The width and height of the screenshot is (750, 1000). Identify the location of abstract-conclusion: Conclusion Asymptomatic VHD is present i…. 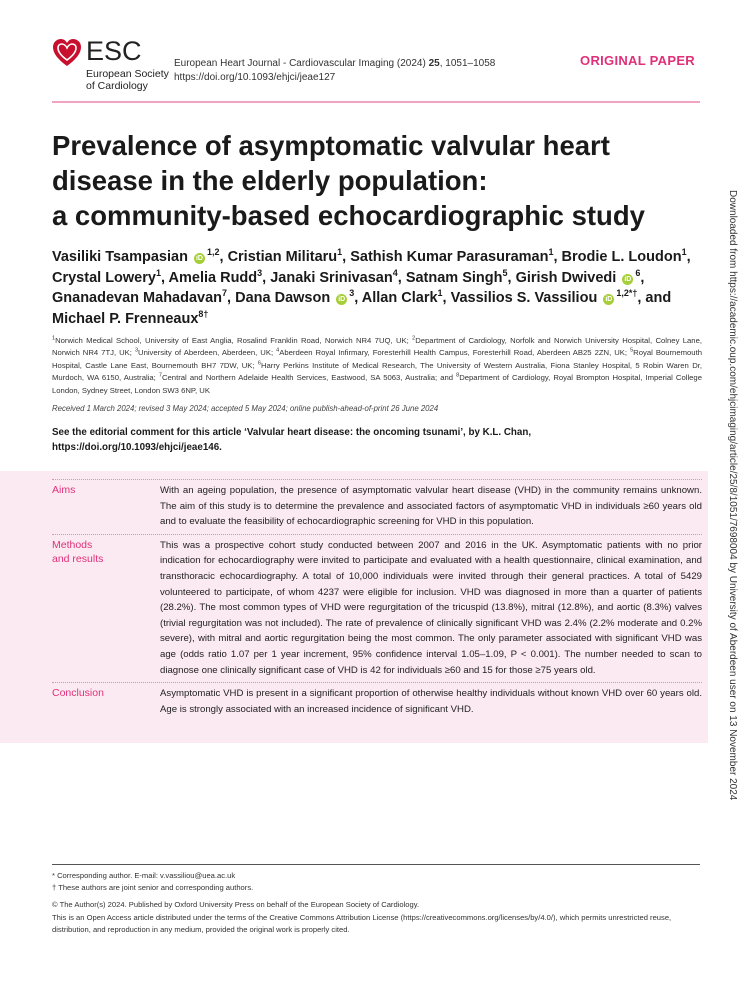
(377, 701).